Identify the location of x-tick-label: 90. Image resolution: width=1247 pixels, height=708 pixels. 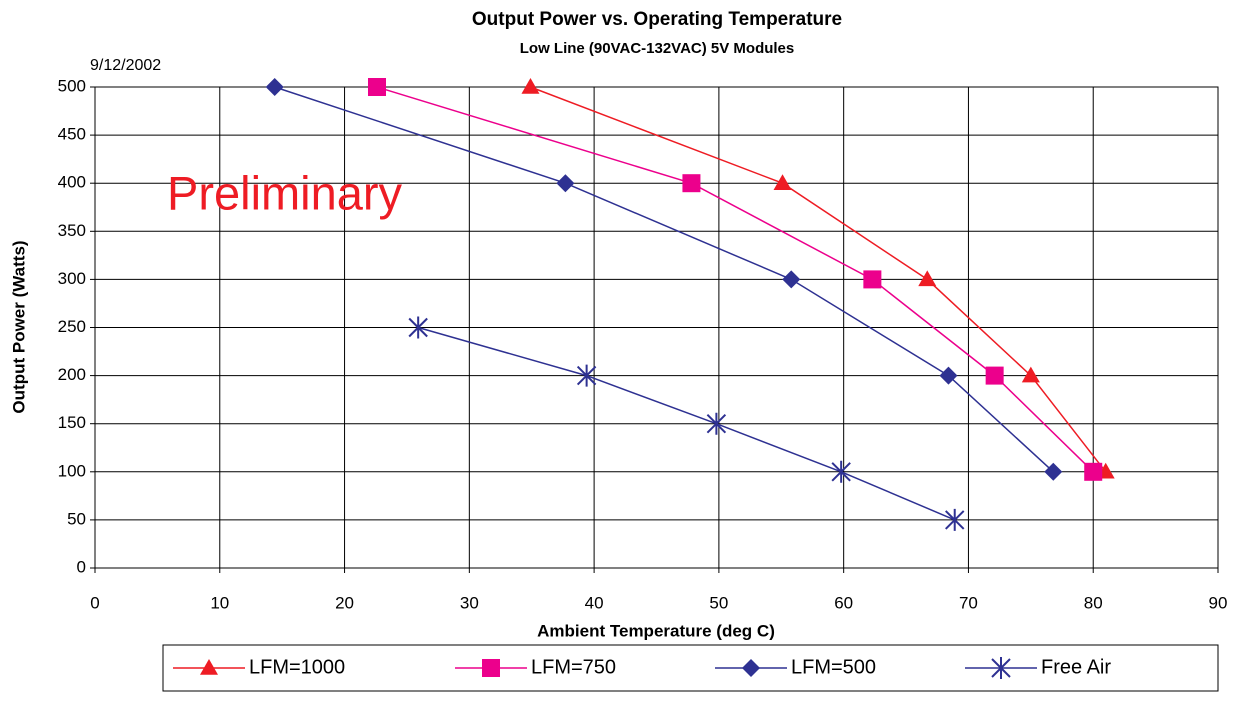
(1218, 602).